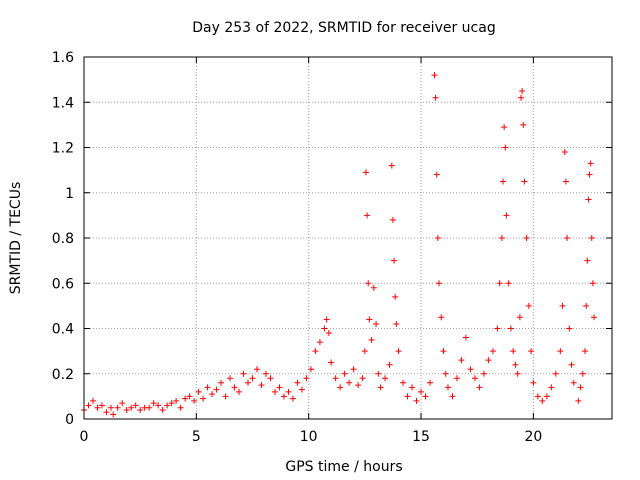 The image size is (640, 480). What do you see at coordinates (63, 284) in the screenshot?
I see `y-tick-label: 0.6` at bounding box center [63, 284].